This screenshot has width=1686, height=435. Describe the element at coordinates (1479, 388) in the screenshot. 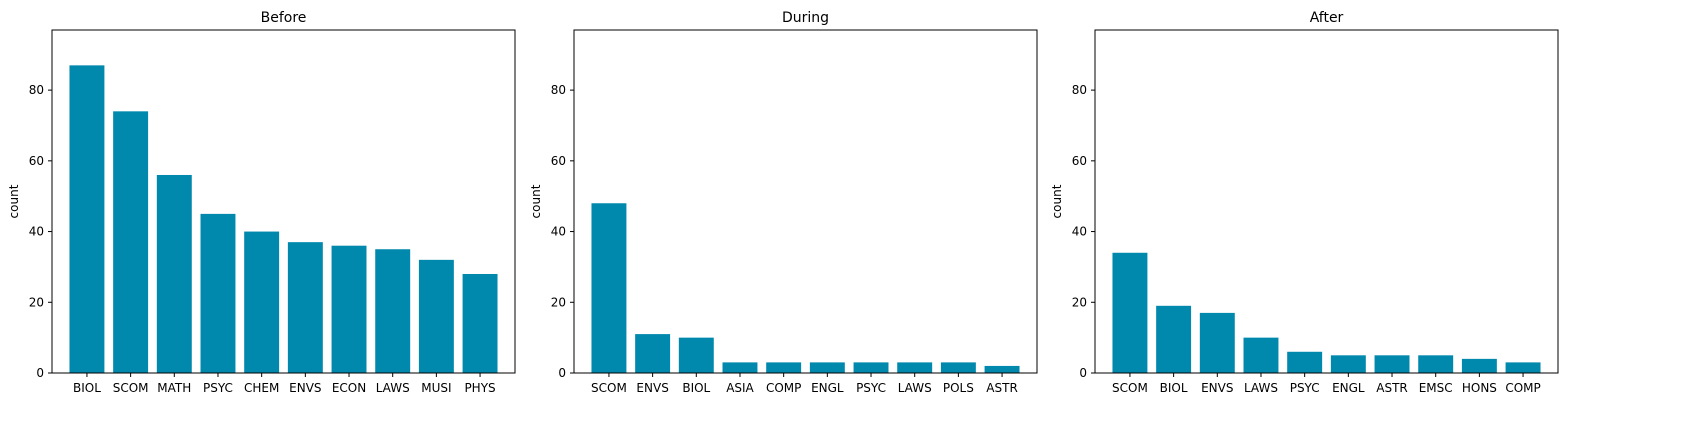

I see `x-tick-label: HONS` at that location.